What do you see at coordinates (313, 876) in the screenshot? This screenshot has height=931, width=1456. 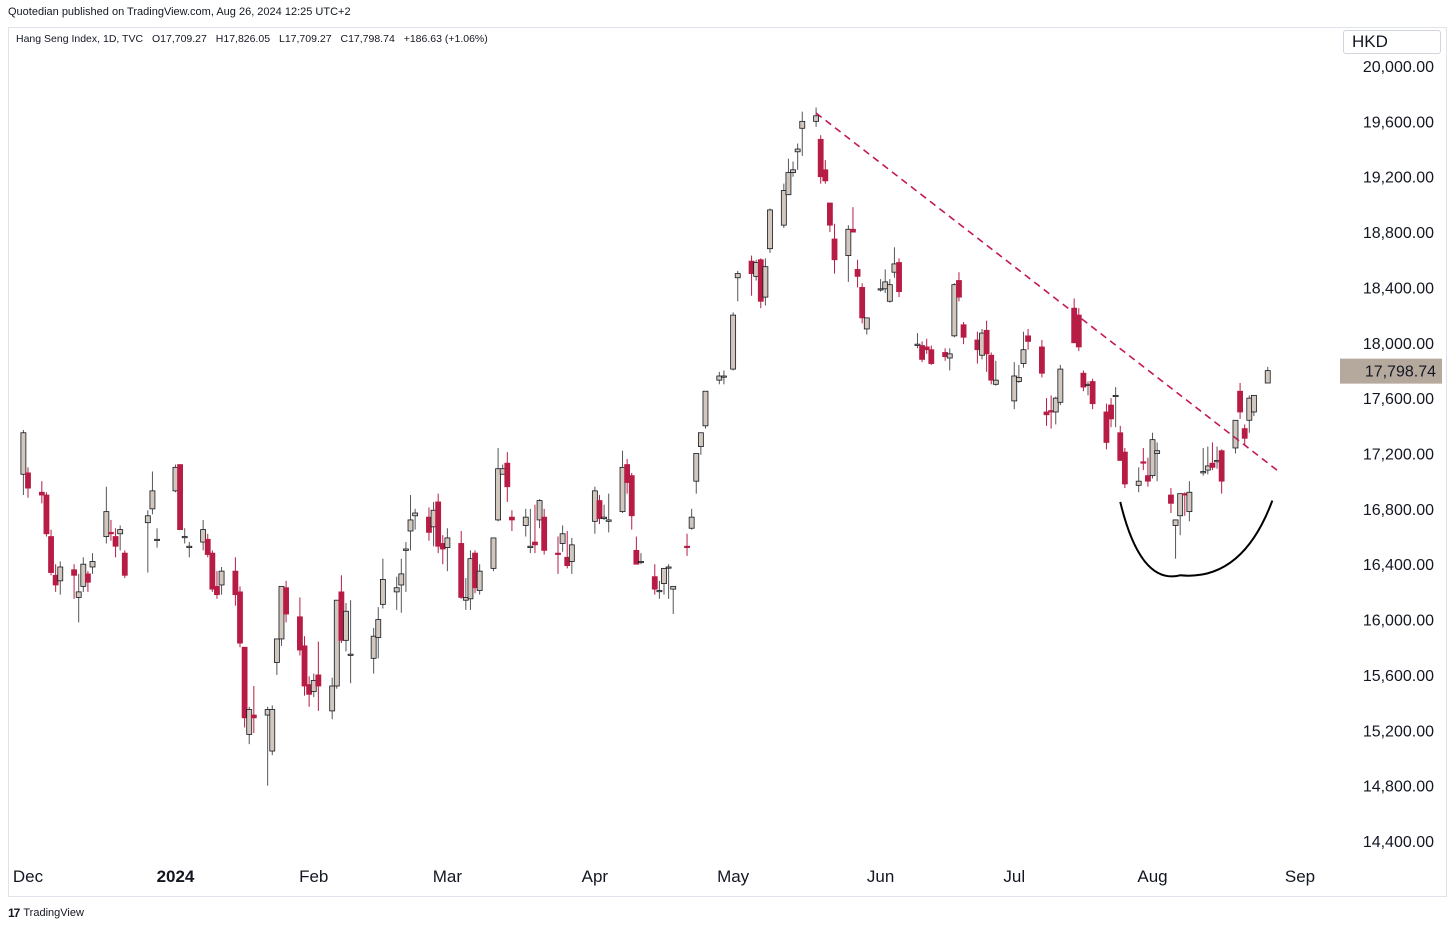 I see `x-tick-label: Feb` at bounding box center [313, 876].